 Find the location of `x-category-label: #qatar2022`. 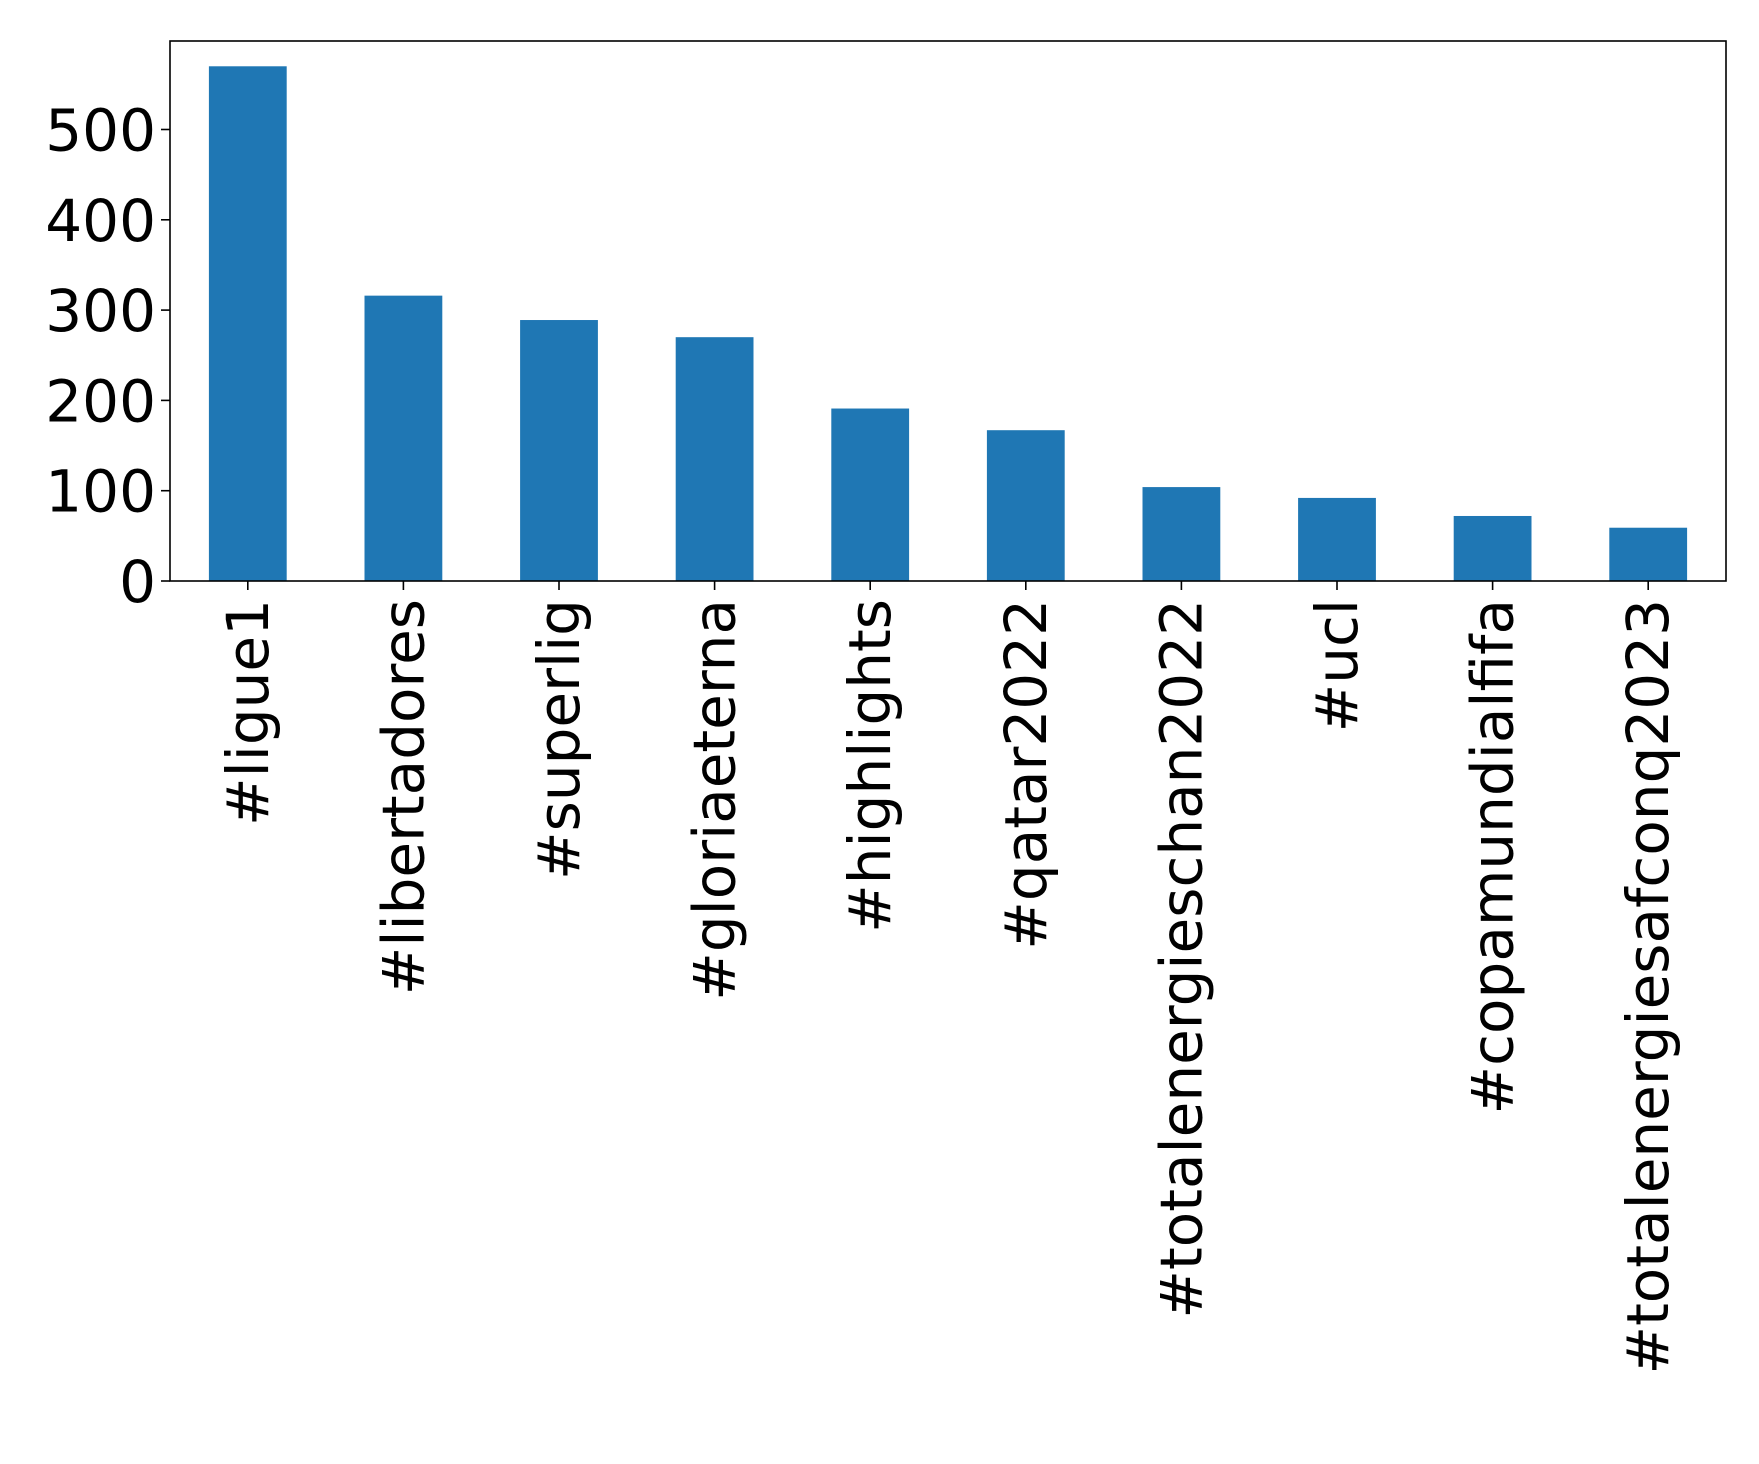

x-category-label: #qatar2022 is located at coordinates (1026, 774).